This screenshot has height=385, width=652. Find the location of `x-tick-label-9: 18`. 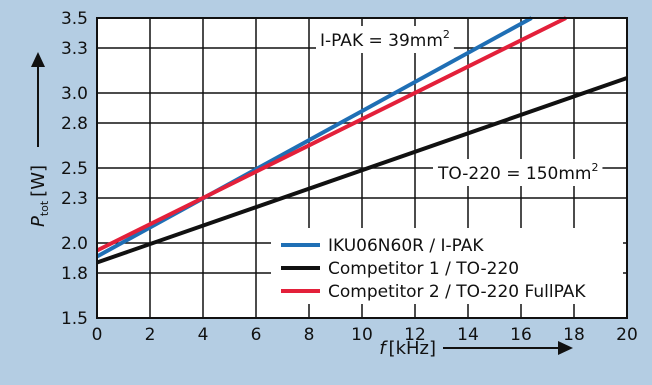

x-tick-label-9: 18 is located at coordinates (574, 335).